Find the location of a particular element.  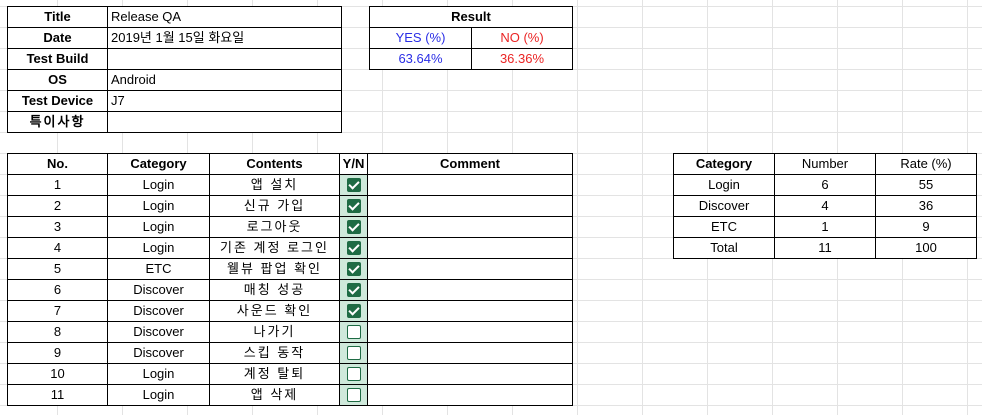

test-contents: 스킵 동작 is located at coordinates (274, 353).